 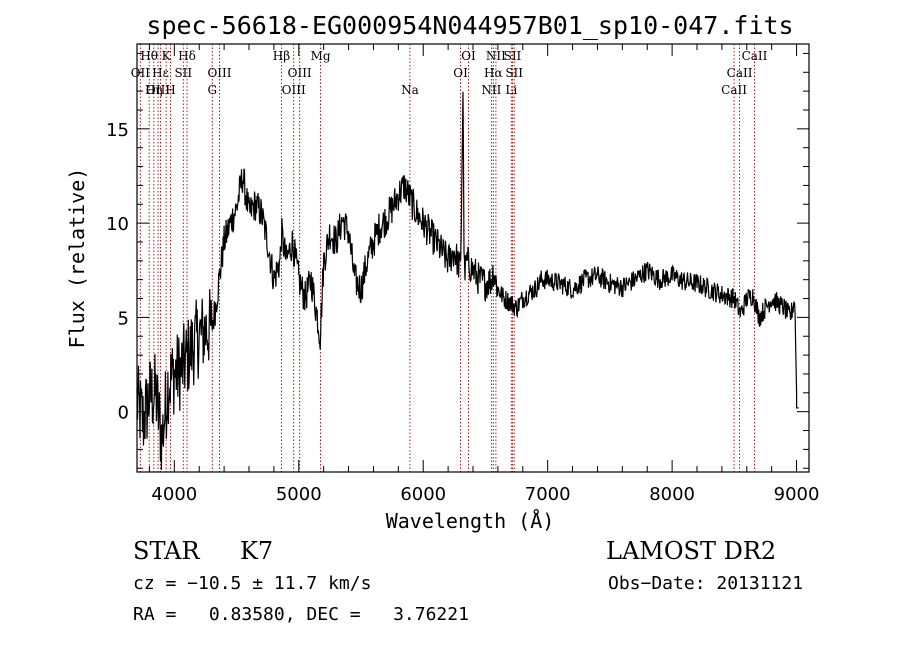 What do you see at coordinates (672, 494) in the screenshot?
I see `x-tick-label: 8000` at bounding box center [672, 494].